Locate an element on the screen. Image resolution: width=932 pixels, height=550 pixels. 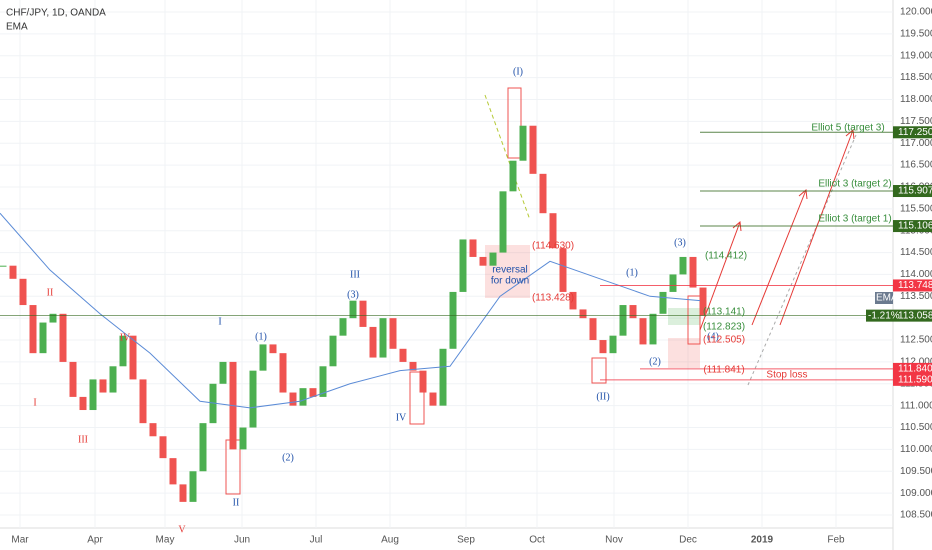
annotation: (113.428) is located at coordinates (553, 298).